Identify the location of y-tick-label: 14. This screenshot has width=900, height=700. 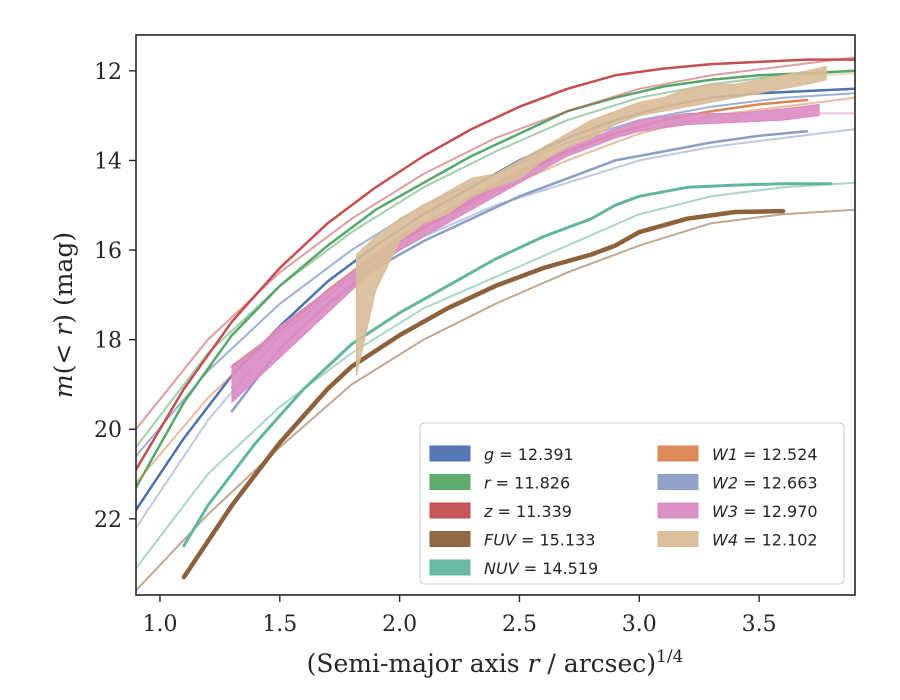
(108, 161).